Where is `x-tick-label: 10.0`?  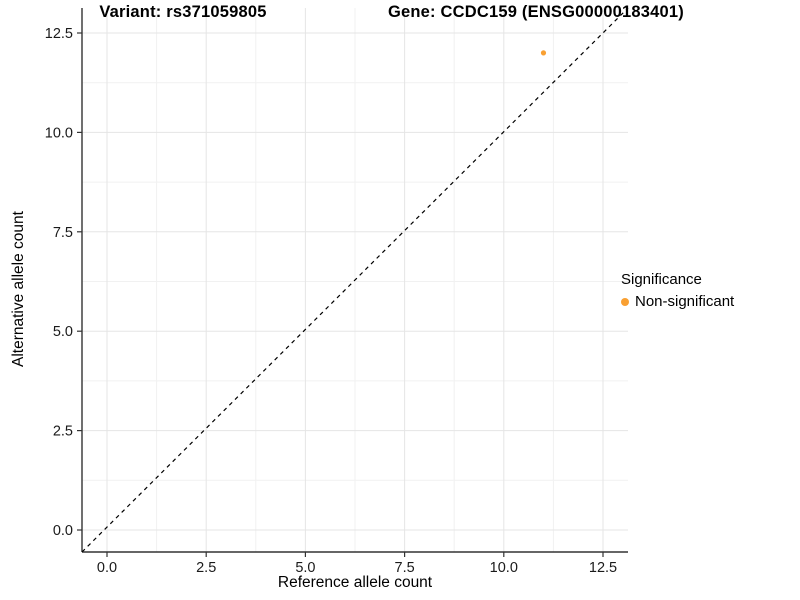
x-tick-label: 10.0 is located at coordinates (504, 568).